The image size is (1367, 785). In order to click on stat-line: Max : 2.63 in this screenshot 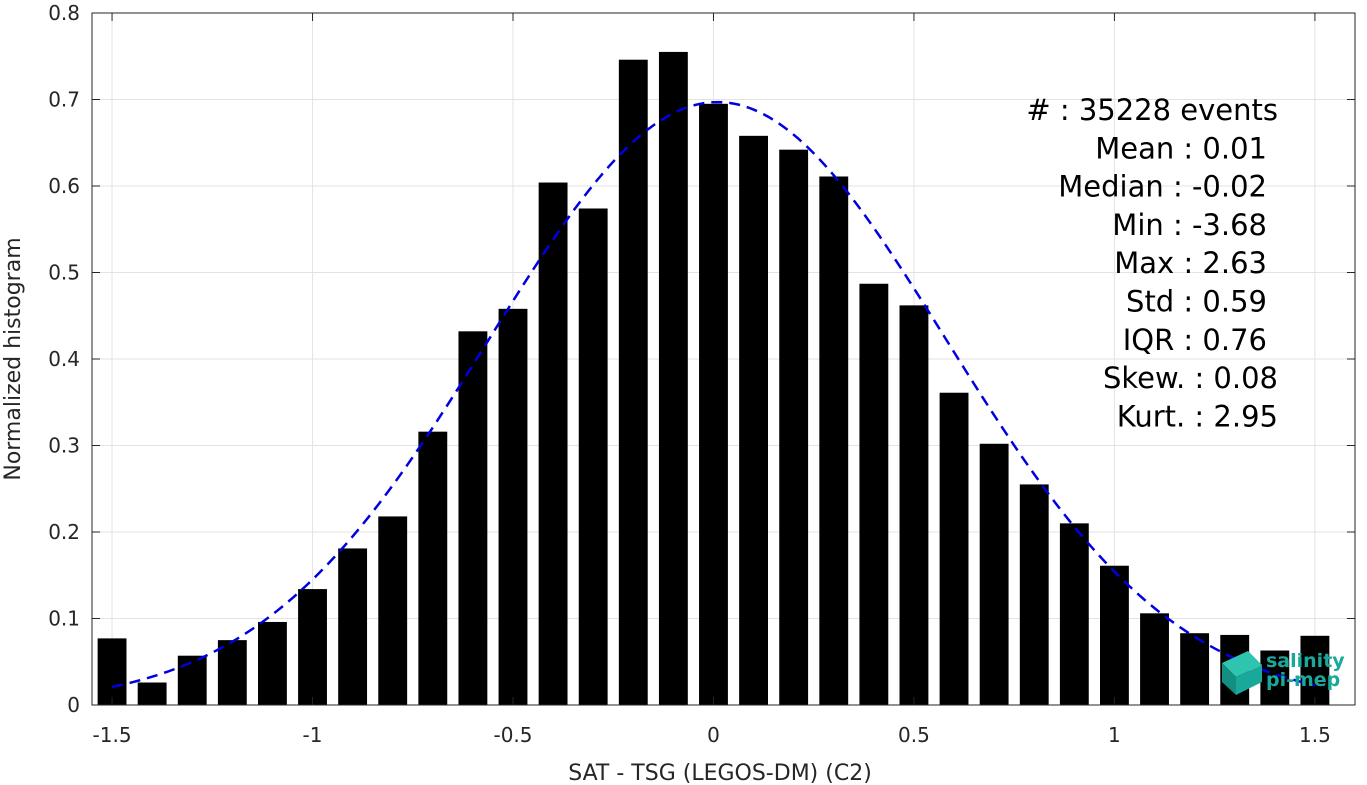, I will do `click(1190, 263)`.